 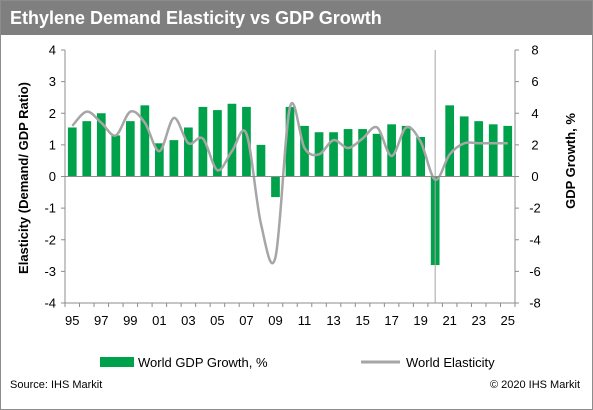 What do you see at coordinates (52, 81) in the screenshot?
I see `y-tick-left-label: 3` at bounding box center [52, 81].